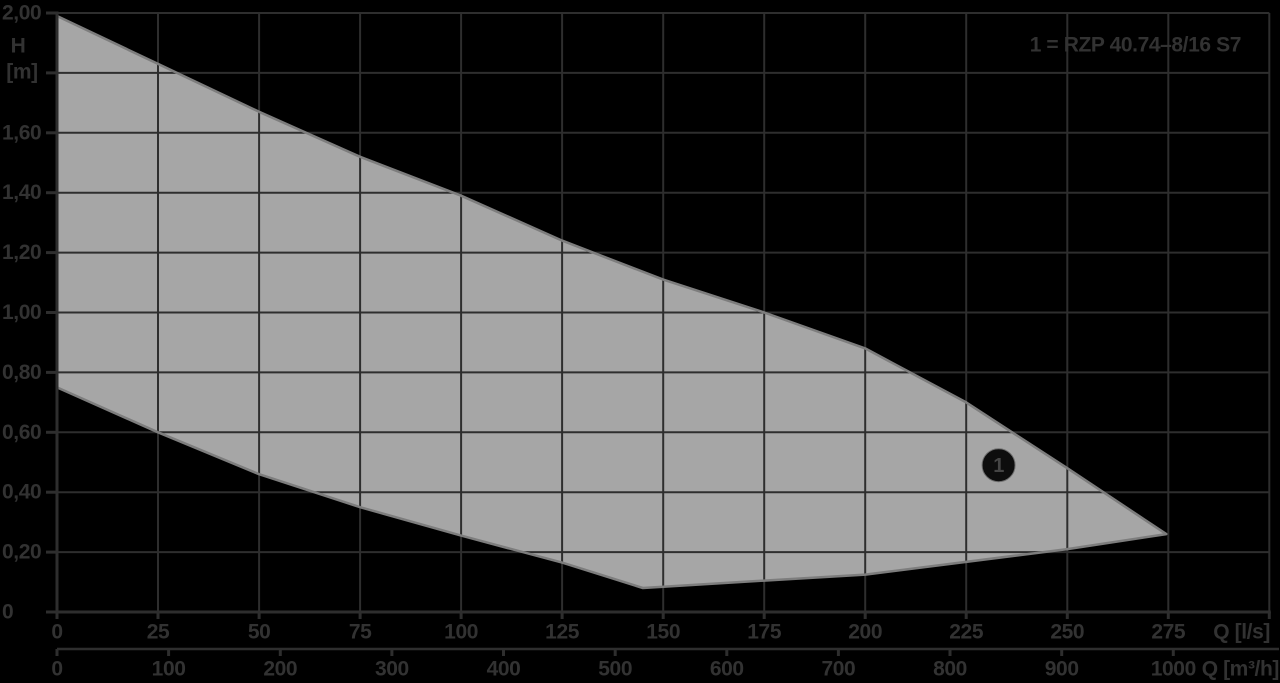 This screenshot has height=683, width=1280. I want to click on x-tick-label: 225, so click(966, 632).